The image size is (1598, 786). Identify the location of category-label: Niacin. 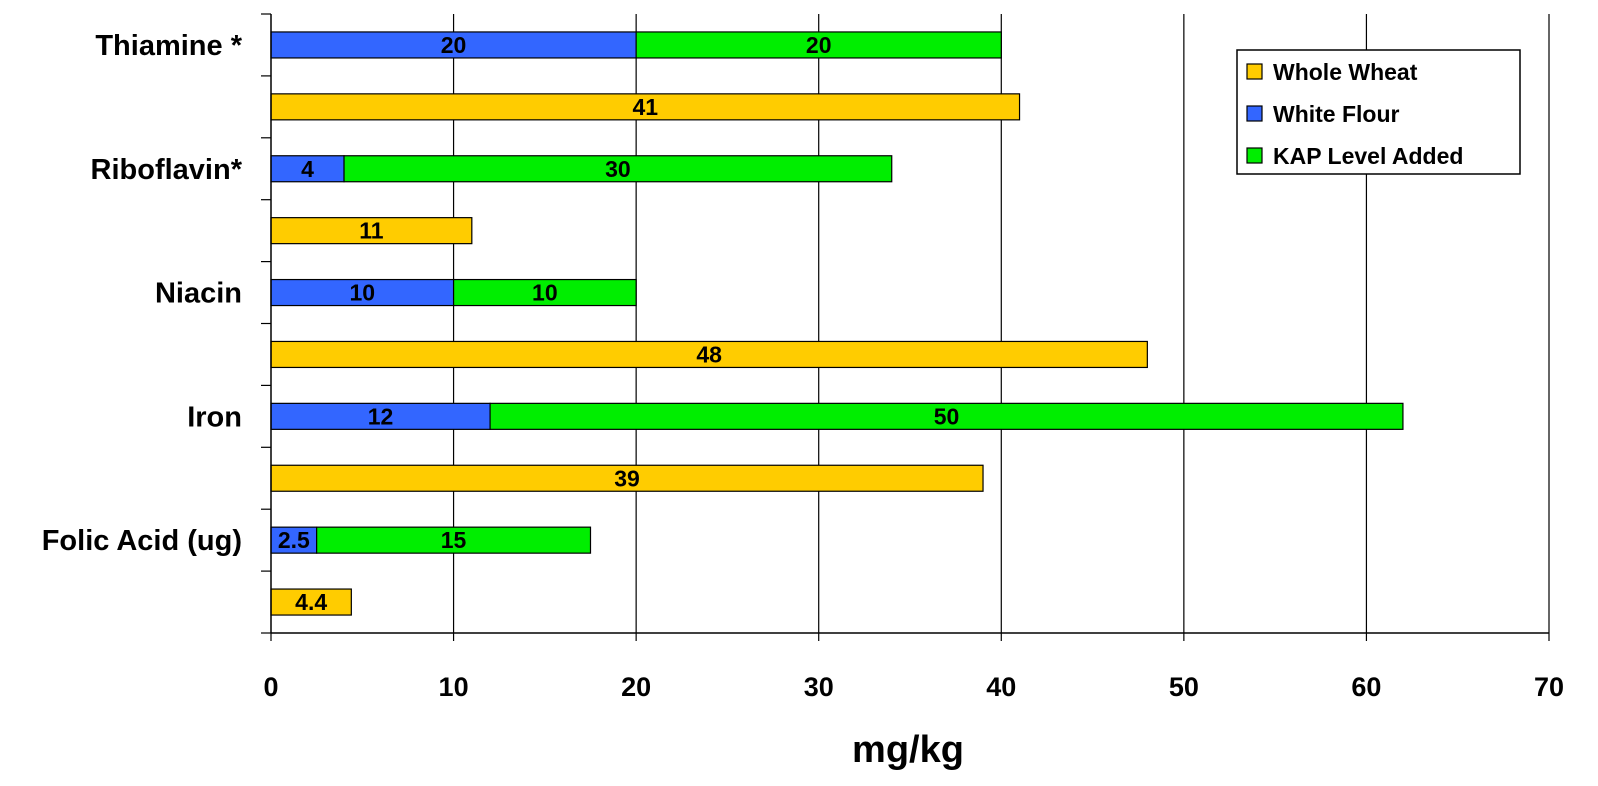
(198, 294).